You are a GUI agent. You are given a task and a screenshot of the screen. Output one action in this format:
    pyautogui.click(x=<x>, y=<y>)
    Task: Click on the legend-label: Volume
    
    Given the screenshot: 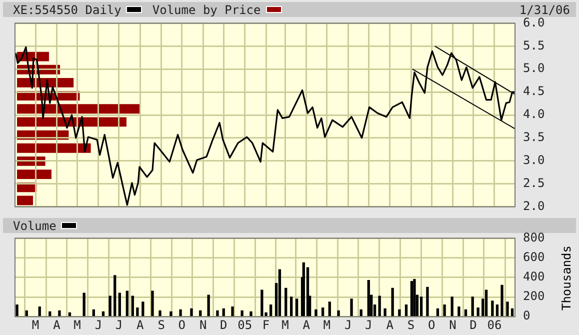 What is the action you would take?
    pyautogui.click(x=34, y=225)
    